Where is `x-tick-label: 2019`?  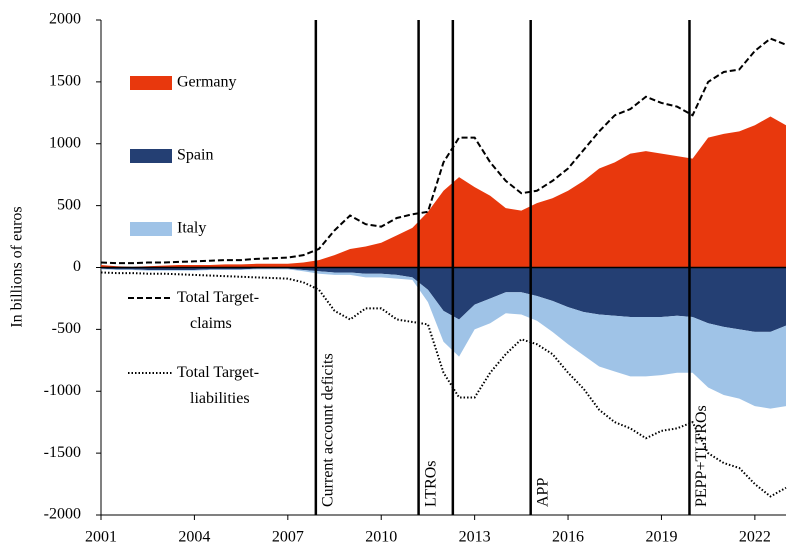 x-tick-label: 2019 is located at coordinates (661, 537).